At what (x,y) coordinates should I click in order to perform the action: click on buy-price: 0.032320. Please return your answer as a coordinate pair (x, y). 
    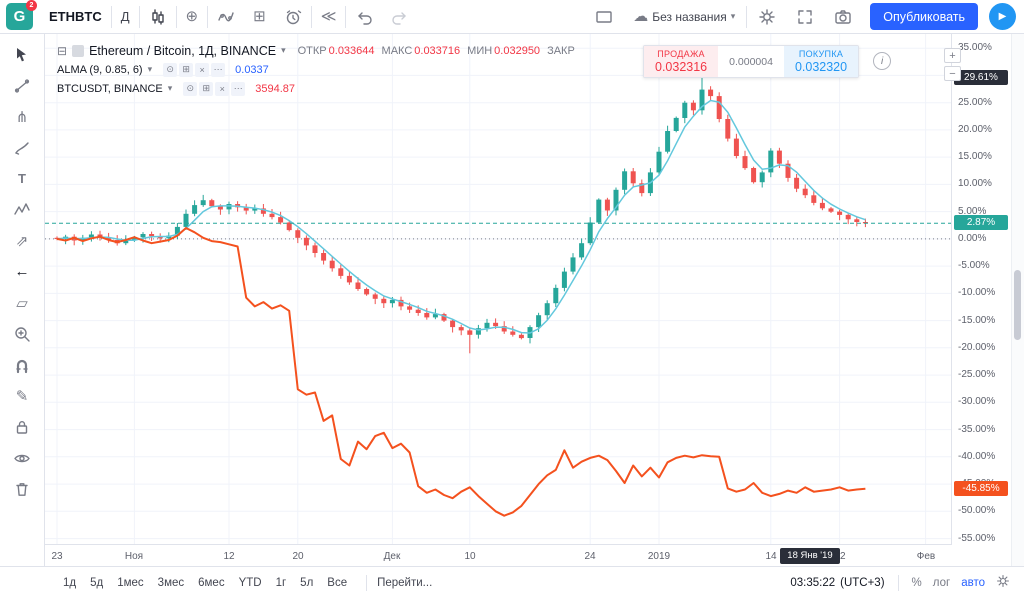
    Looking at the image, I should click on (821, 67).